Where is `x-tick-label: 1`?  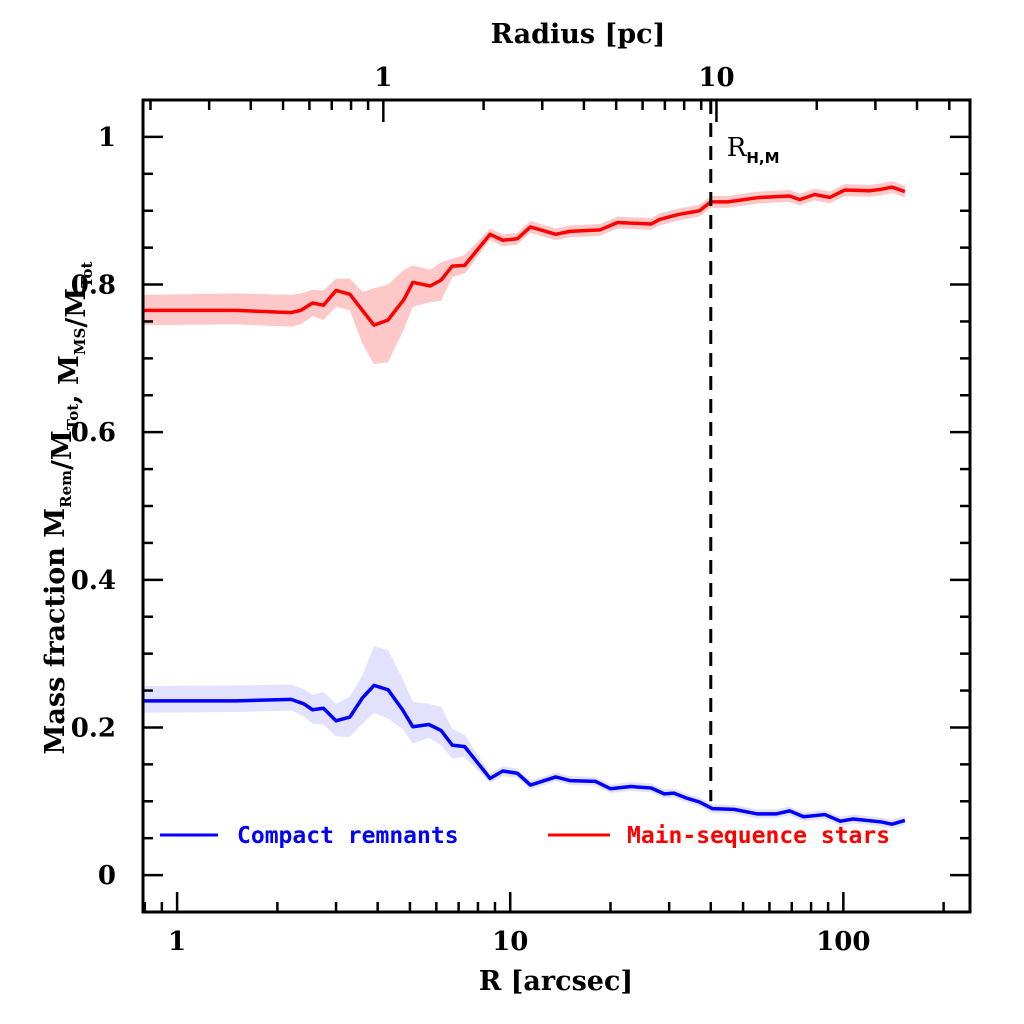 x-tick-label: 1 is located at coordinates (177, 942).